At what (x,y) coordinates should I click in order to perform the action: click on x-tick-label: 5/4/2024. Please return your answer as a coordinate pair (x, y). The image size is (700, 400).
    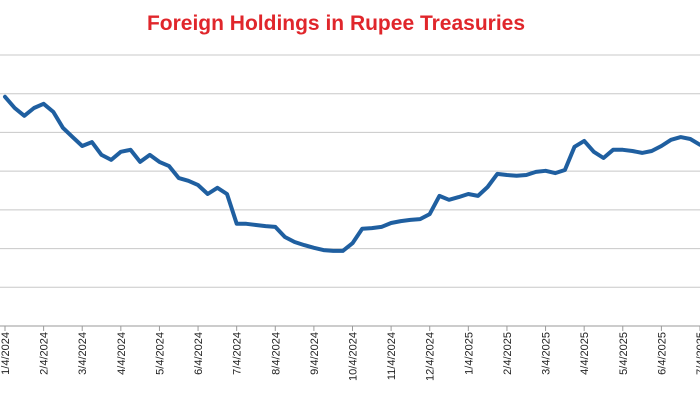
    Looking at the image, I should click on (160, 353).